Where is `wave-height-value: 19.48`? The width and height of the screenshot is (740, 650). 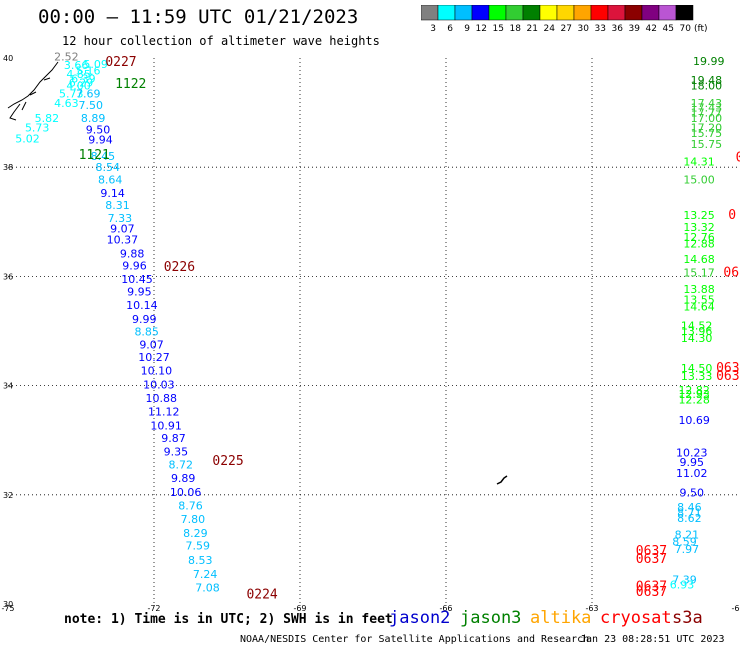
wave-height-value: 19.48 is located at coordinates (707, 80).